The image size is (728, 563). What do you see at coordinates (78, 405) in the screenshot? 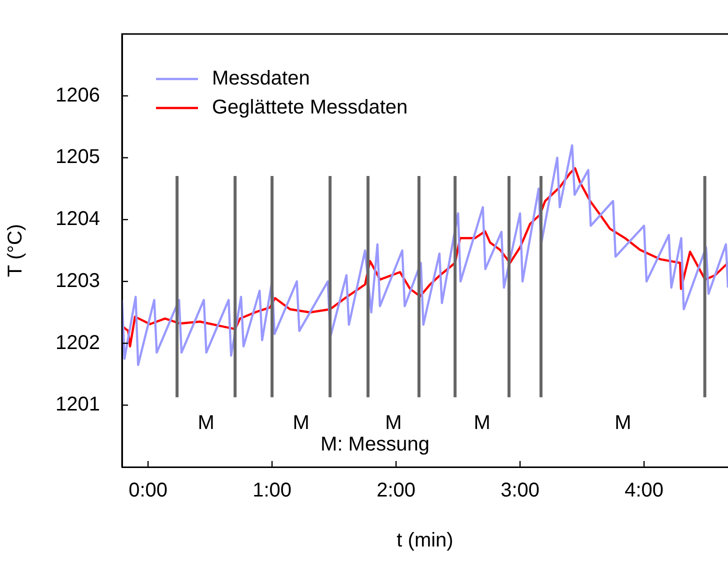
I see `y-tick-label: 1201` at bounding box center [78, 405].